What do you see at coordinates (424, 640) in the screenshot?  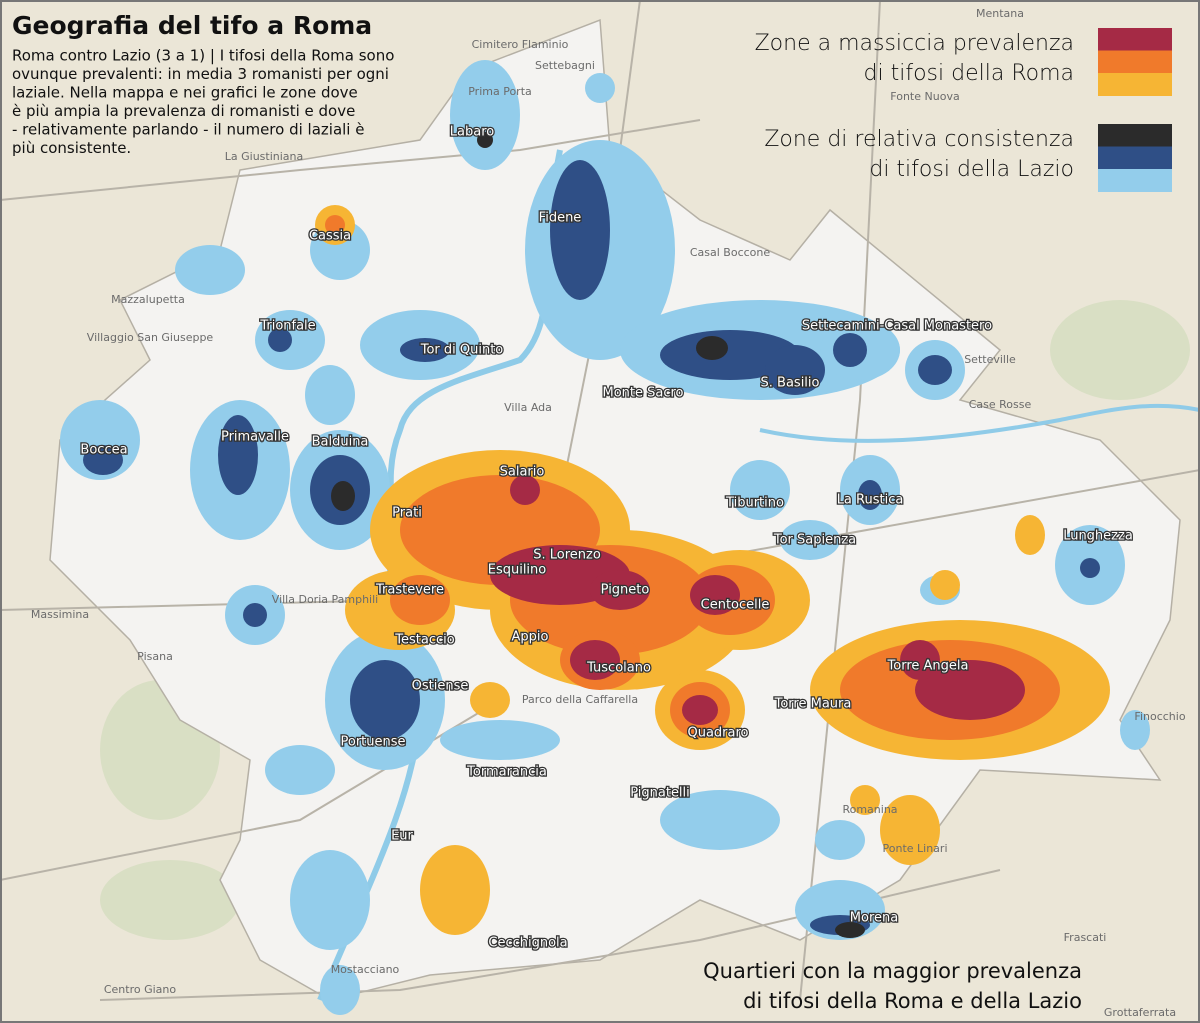 I see `neighborhood-label: Testaccio` at bounding box center [424, 640].